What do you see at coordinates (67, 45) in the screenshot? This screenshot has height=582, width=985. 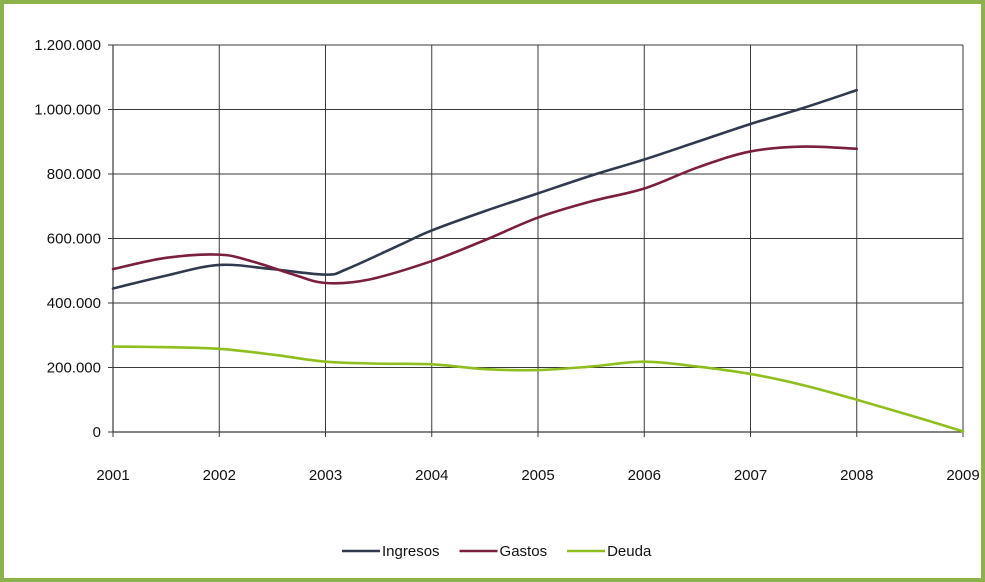 I see `y-tick-label: 1.200.000` at bounding box center [67, 45].